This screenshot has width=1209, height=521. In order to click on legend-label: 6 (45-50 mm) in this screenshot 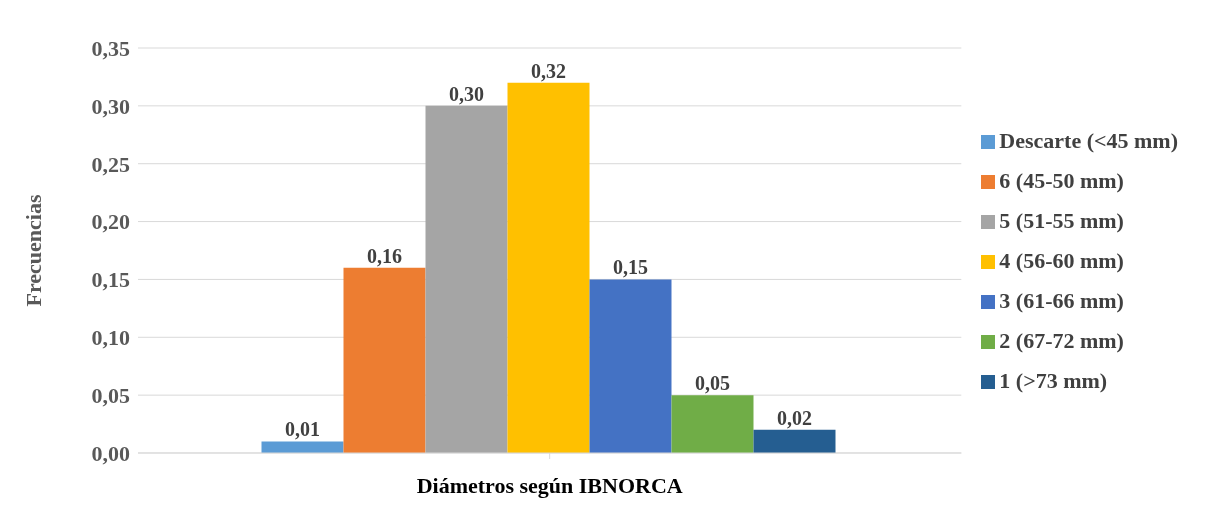, I will do `click(1061, 180)`.